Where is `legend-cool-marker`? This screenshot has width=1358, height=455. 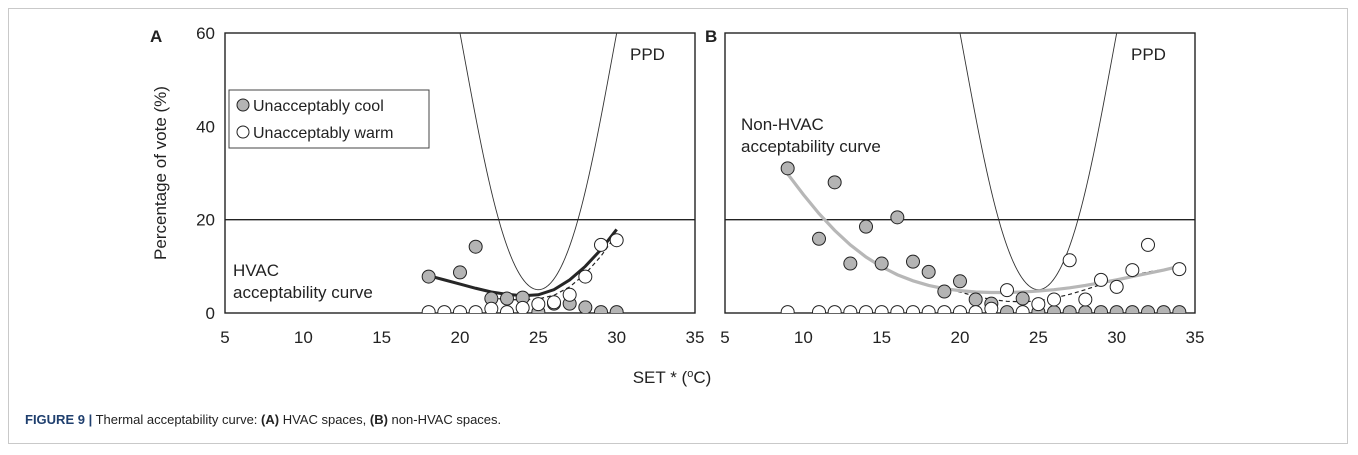
legend-cool-marker is located at coordinates (243, 105).